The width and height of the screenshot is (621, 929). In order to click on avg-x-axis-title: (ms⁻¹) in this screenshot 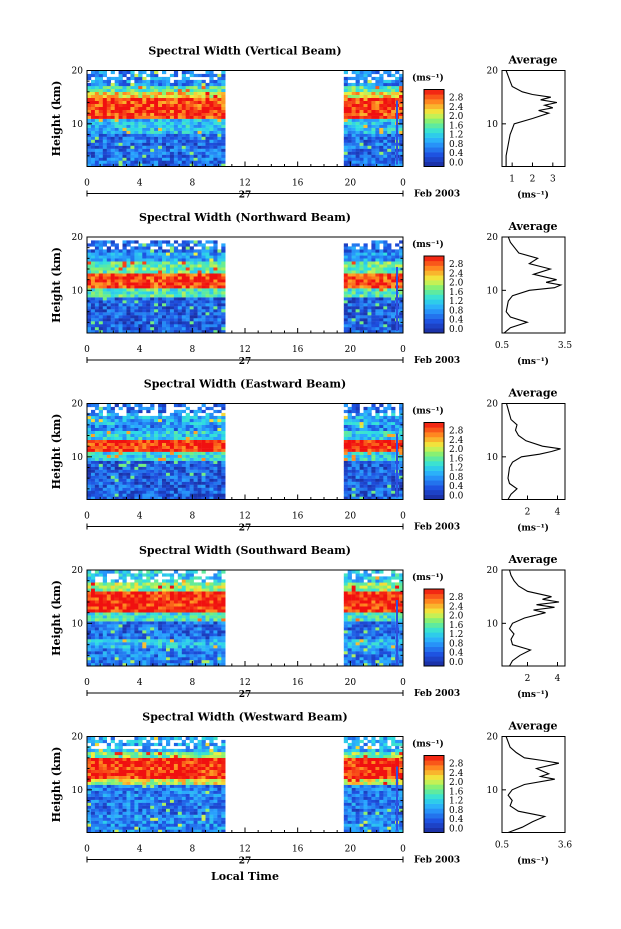, I will do `click(533, 528)`.